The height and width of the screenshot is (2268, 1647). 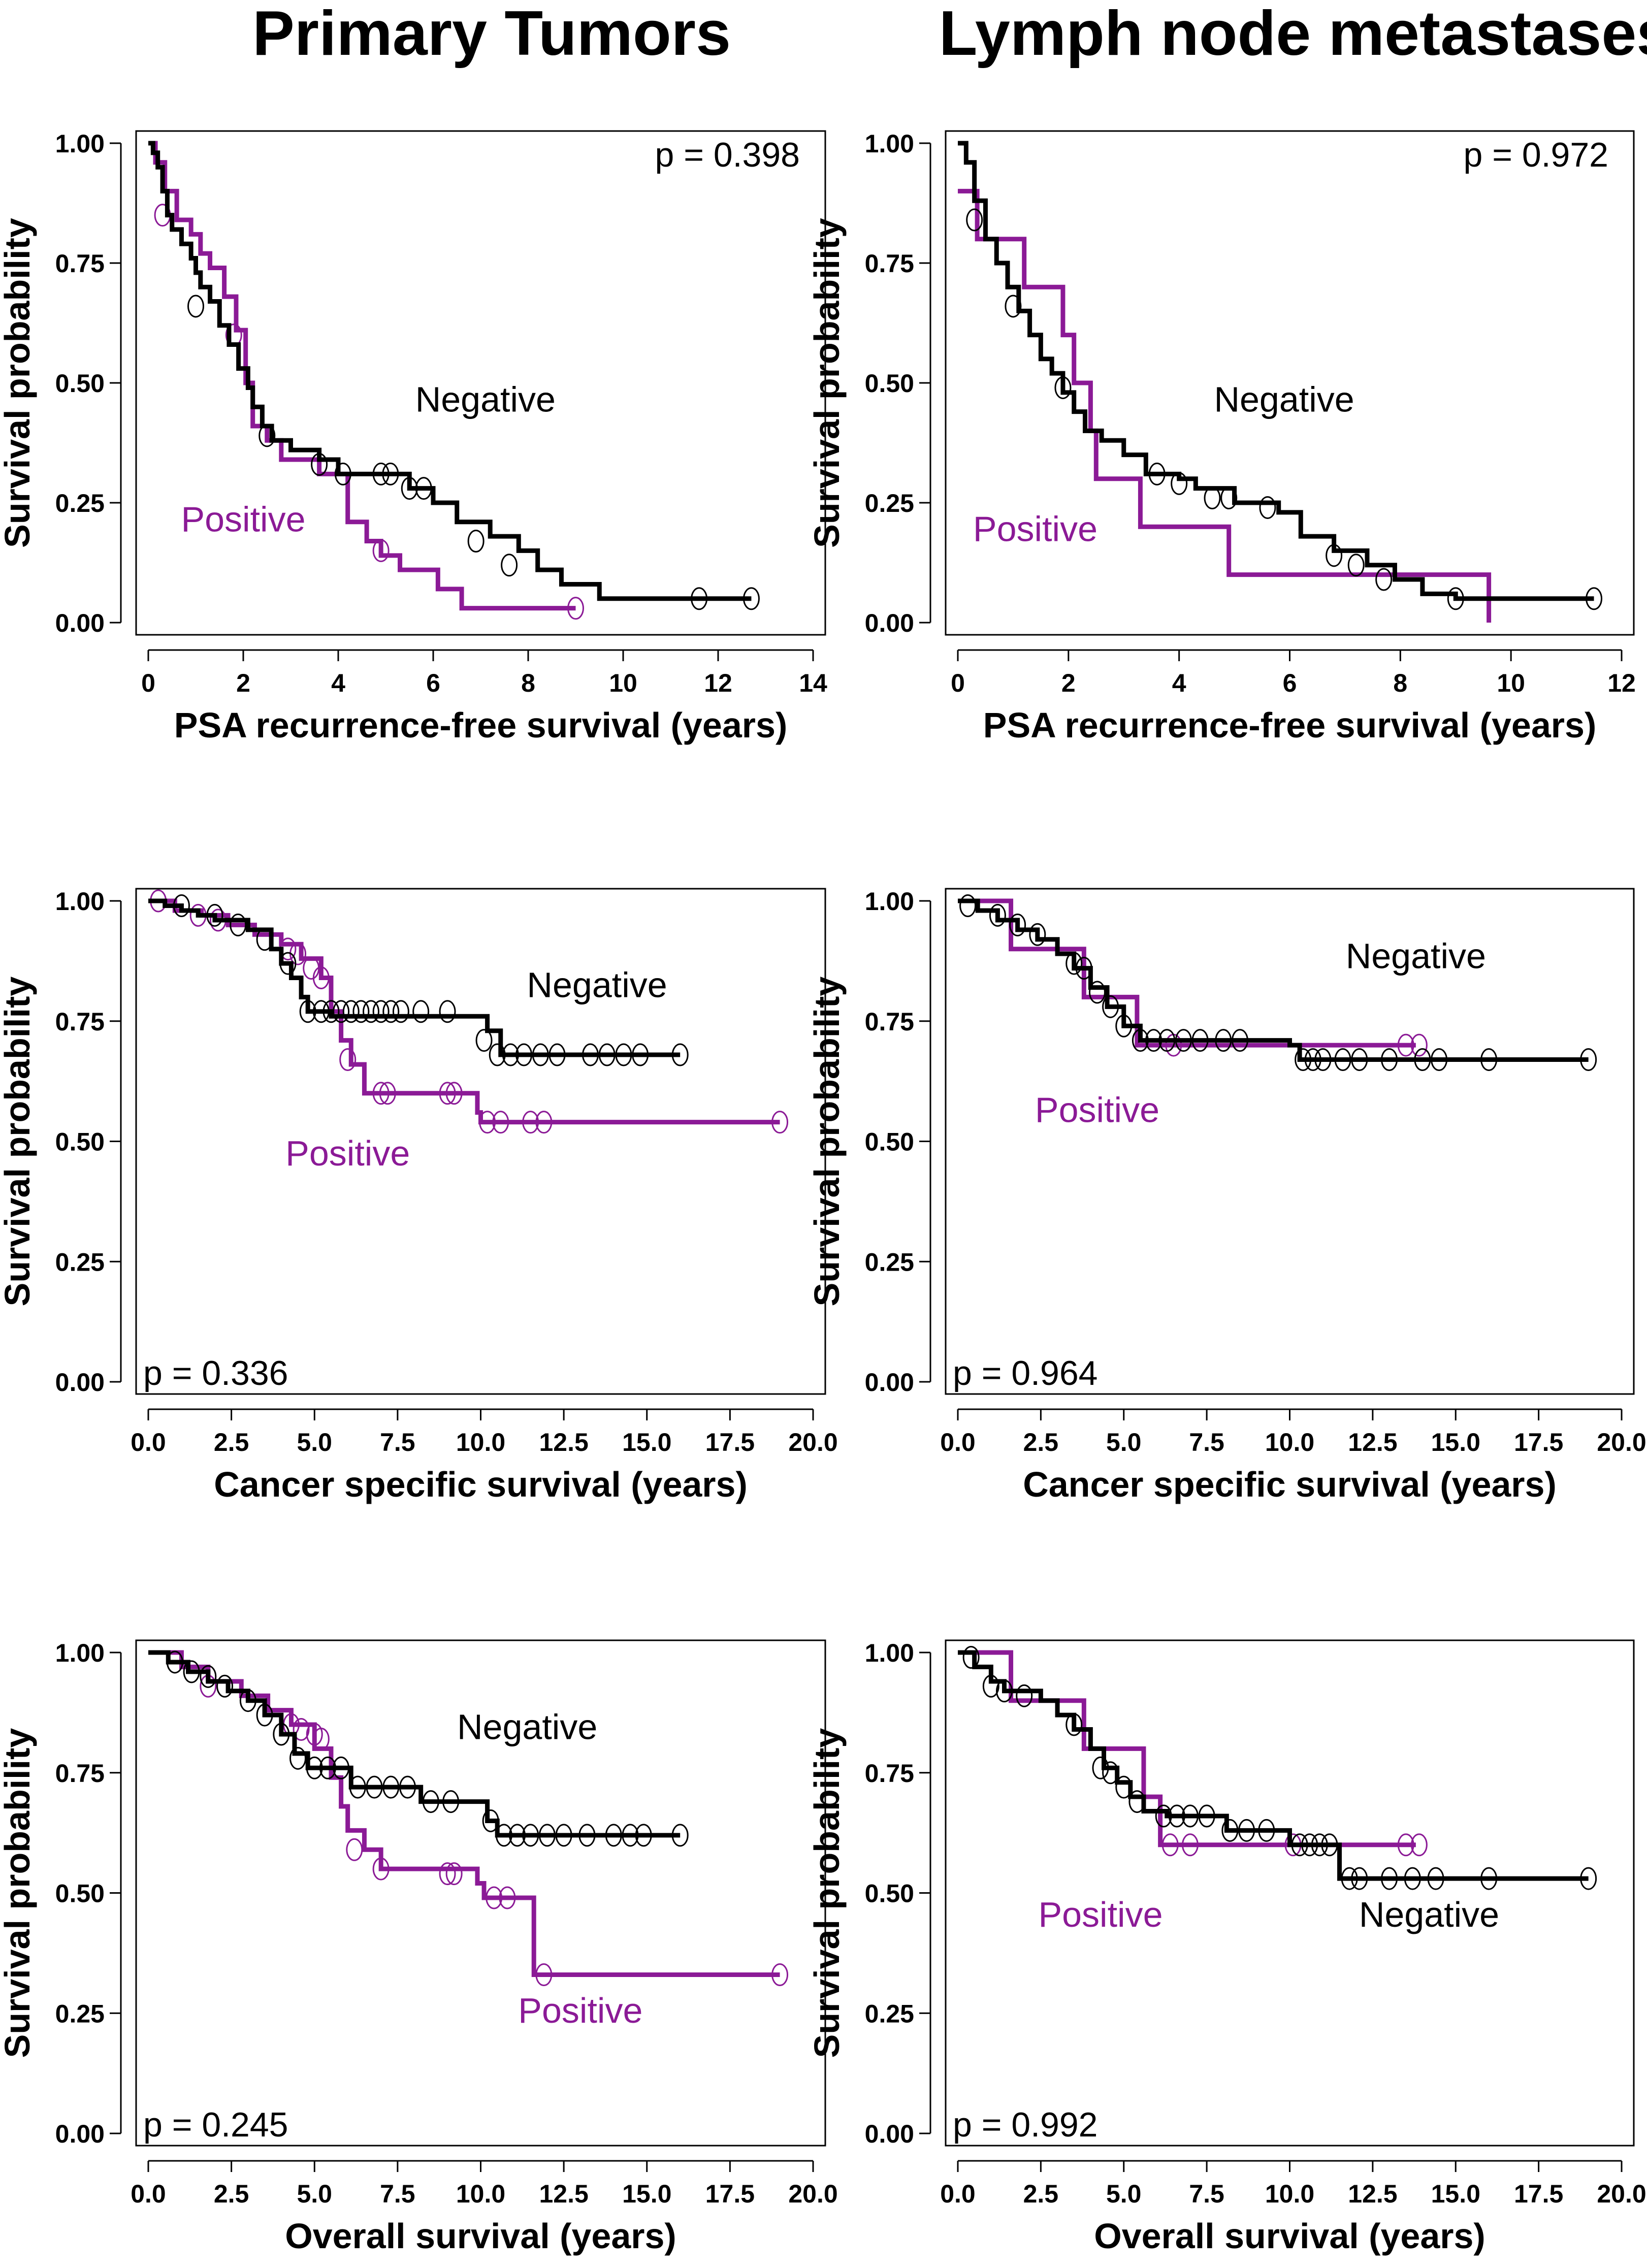 I want to click on y-tick-label: 1.00, so click(x=80, y=143).